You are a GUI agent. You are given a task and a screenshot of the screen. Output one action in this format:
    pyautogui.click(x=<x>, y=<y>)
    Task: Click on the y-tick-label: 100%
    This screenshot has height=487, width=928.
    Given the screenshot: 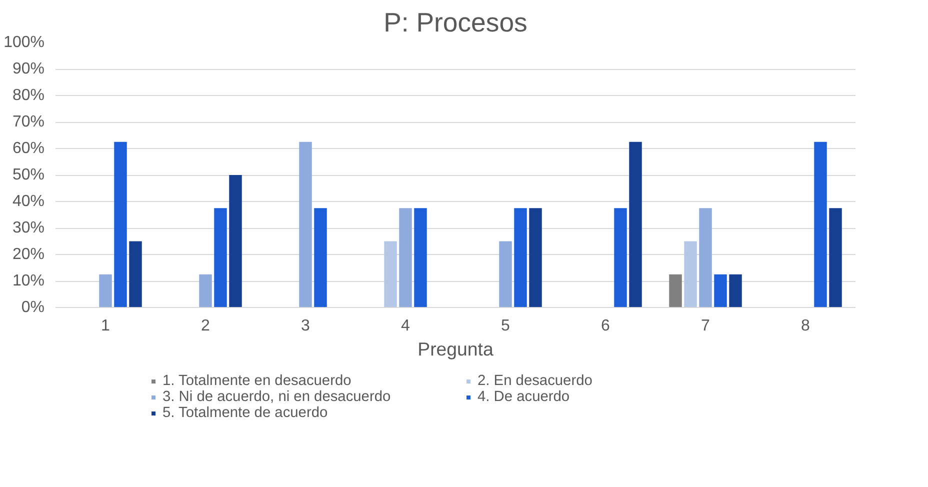 What is the action you would take?
    pyautogui.click(x=24, y=42)
    